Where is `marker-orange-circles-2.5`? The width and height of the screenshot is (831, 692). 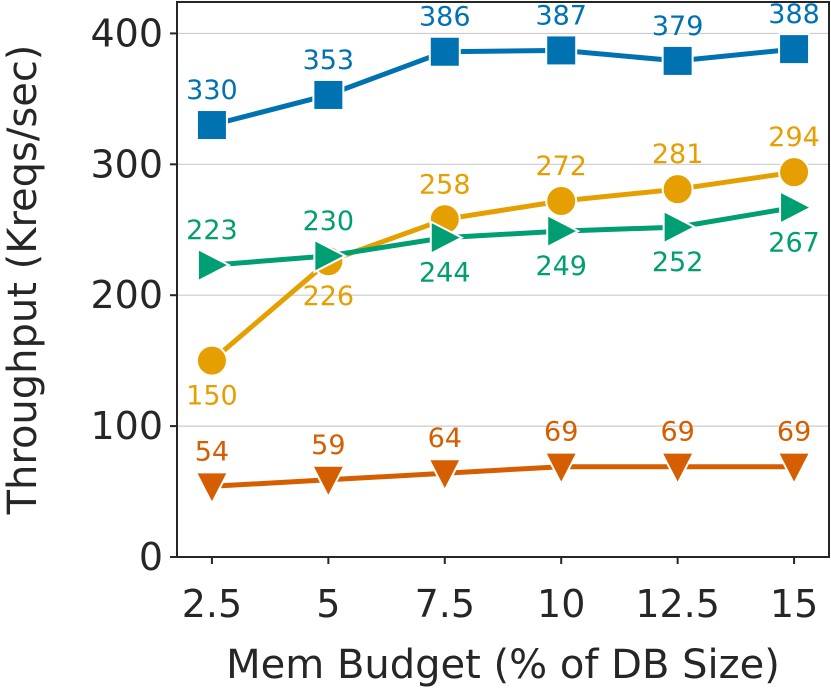 marker-orange-circles-2.5 is located at coordinates (211, 360).